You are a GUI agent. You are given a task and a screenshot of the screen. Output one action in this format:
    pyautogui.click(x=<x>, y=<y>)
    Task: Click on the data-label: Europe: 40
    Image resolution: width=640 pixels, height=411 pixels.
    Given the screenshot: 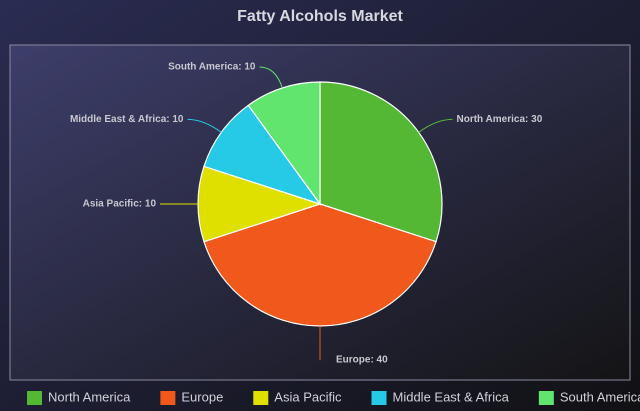 What is the action you would take?
    pyautogui.click(x=362, y=360)
    